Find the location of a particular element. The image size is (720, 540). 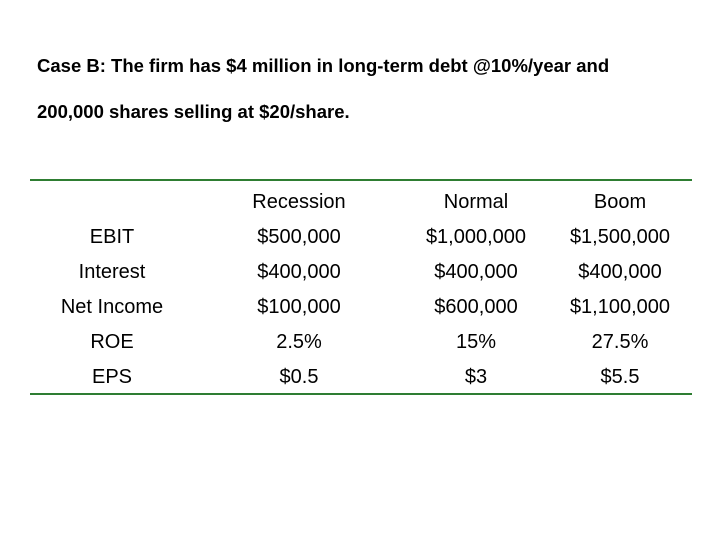

table-row-net-income: Net Income $100,000 $600,000 $1,100,000 is located at coordinates (361, 307).